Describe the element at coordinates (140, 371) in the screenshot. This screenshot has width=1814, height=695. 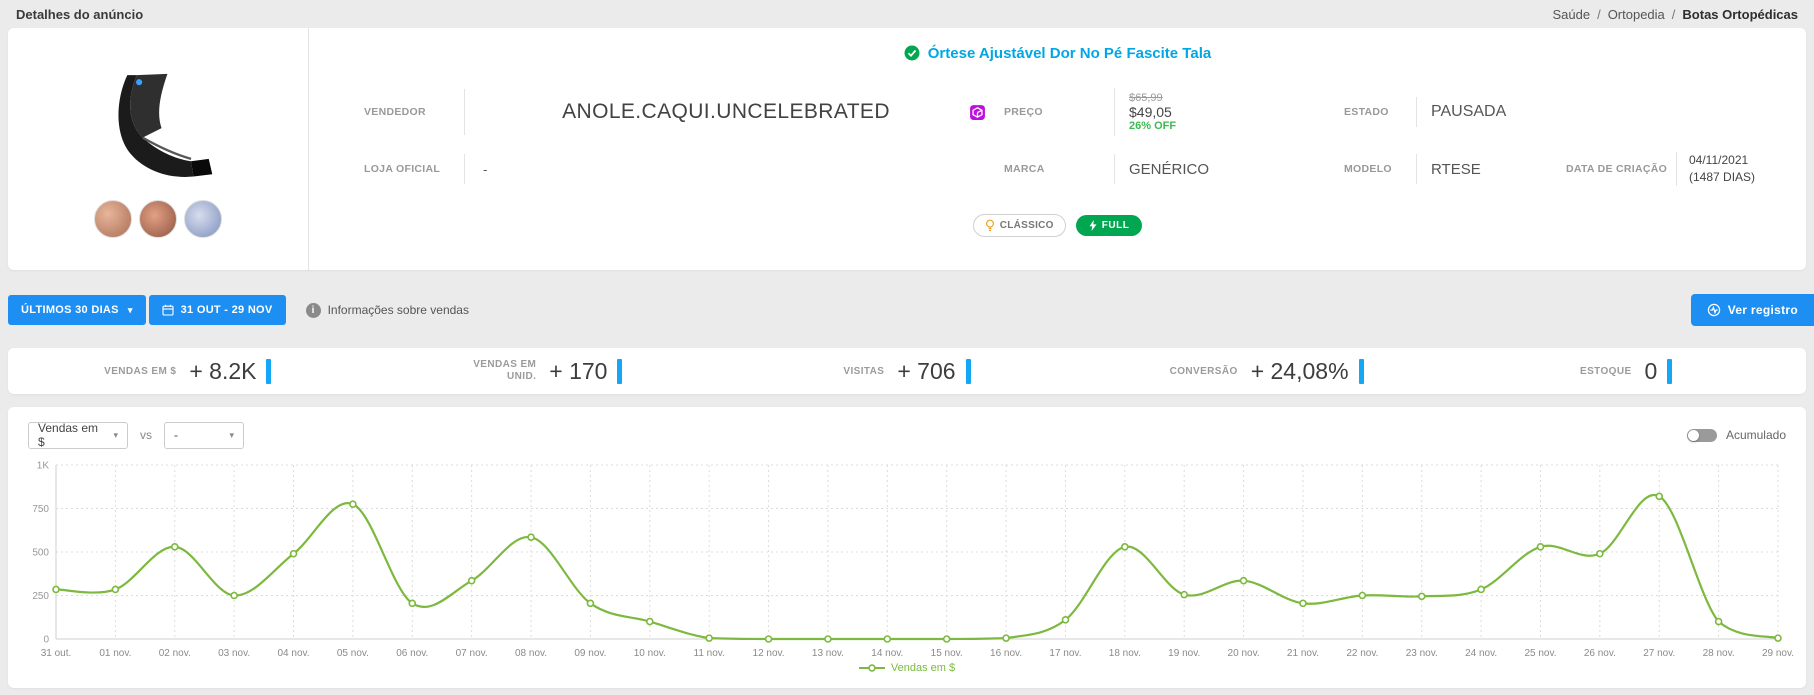
I see `kpi-label: VENDAS EM $` at that location.